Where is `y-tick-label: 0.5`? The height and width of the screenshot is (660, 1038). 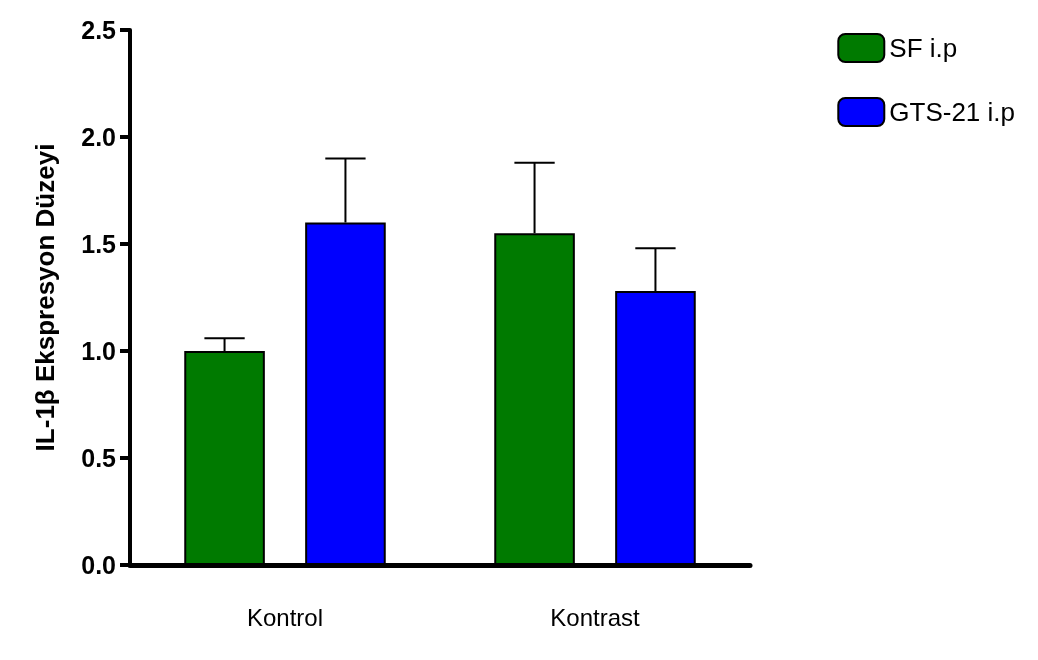 y-tick-label: 0.5 is located at coordinates (99, 458).